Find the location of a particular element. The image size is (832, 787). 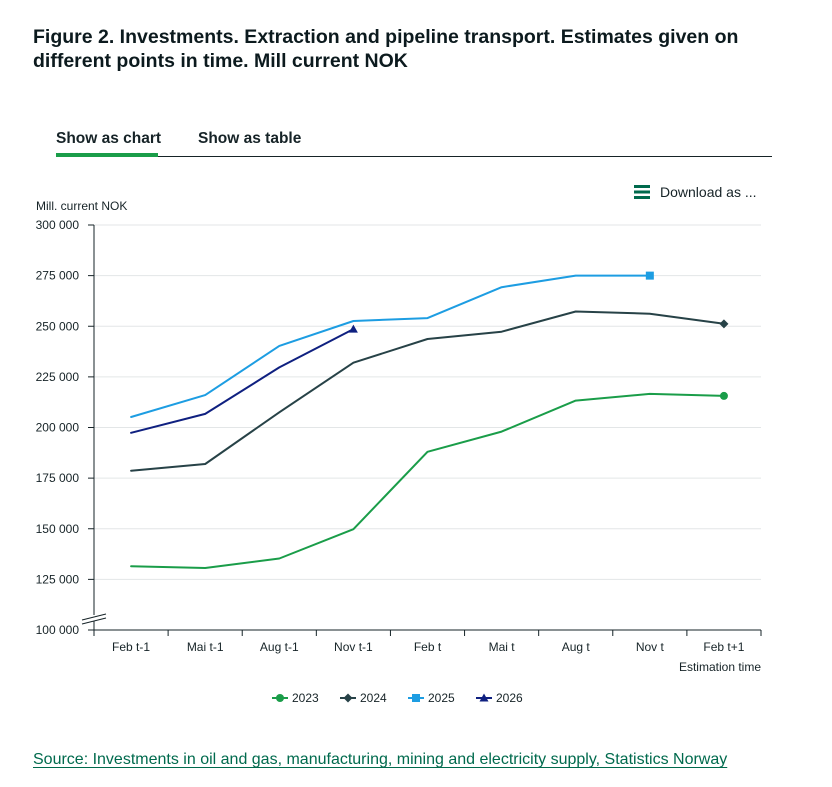

y-tick-label: 275 000 is located at coordinates (58, 276).